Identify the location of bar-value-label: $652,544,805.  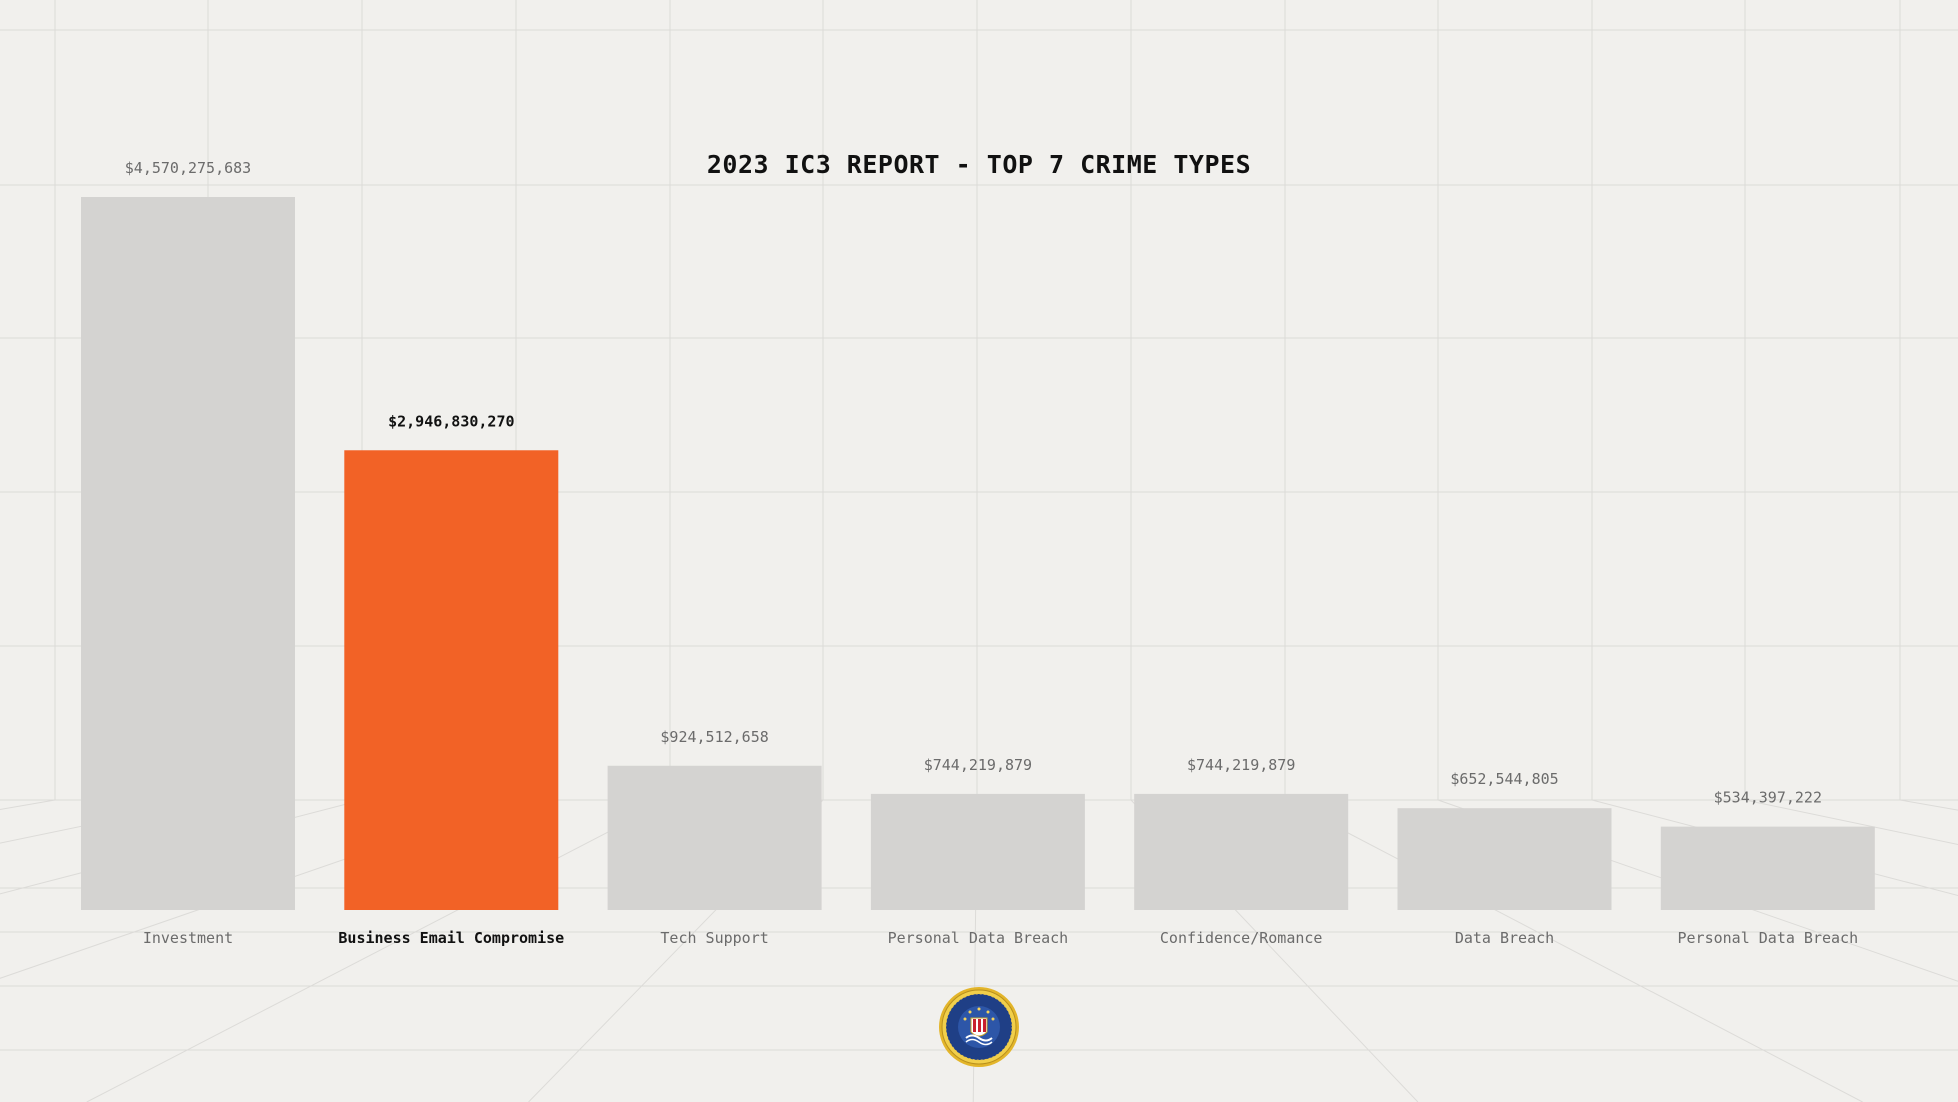
(1504, 779).